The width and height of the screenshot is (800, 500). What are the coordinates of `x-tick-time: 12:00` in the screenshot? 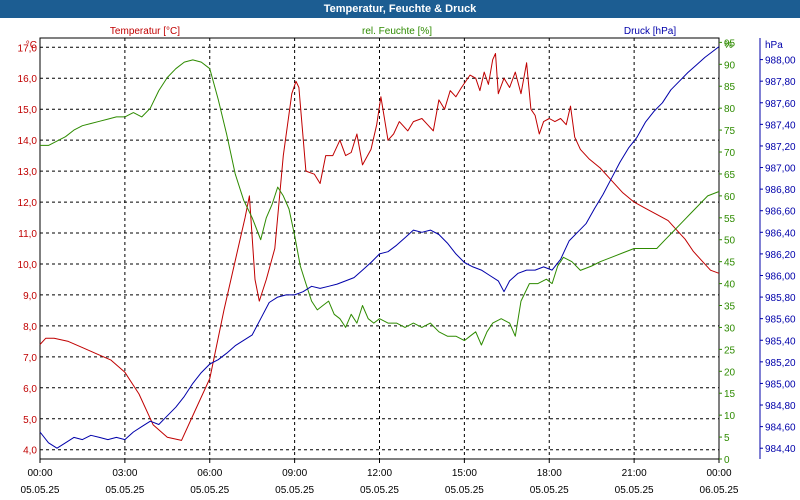 It's located at (379, 473).